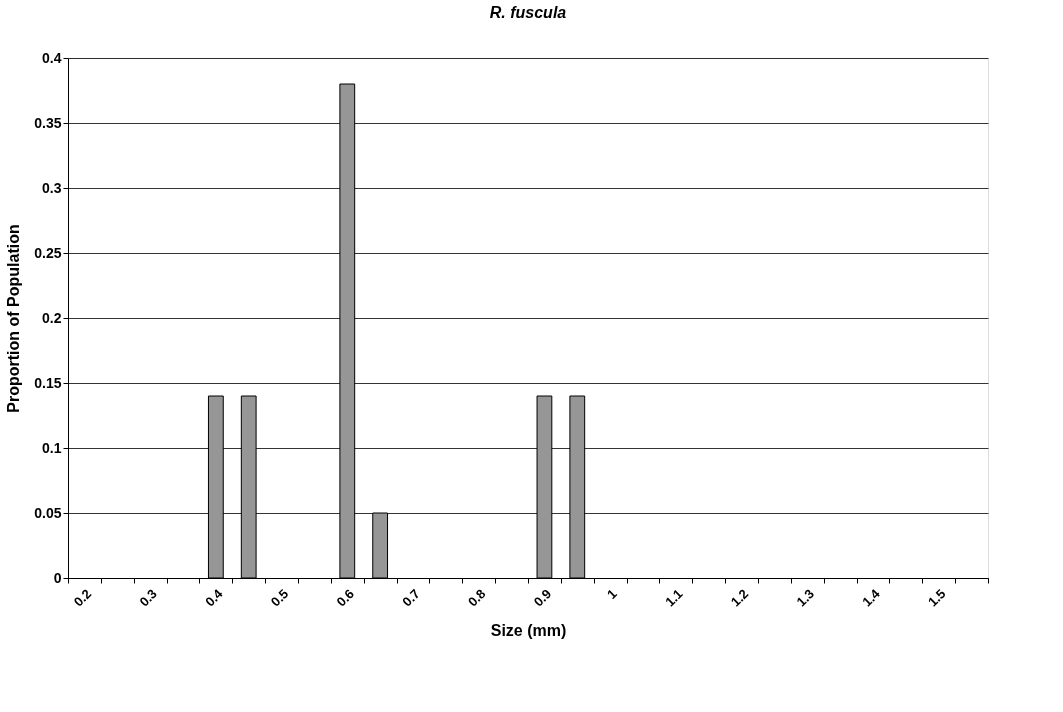 Image resolution: width=1063 pixels, height=712 pixels. I want to click on x-tick-label: 1.2, so click(739, 598).